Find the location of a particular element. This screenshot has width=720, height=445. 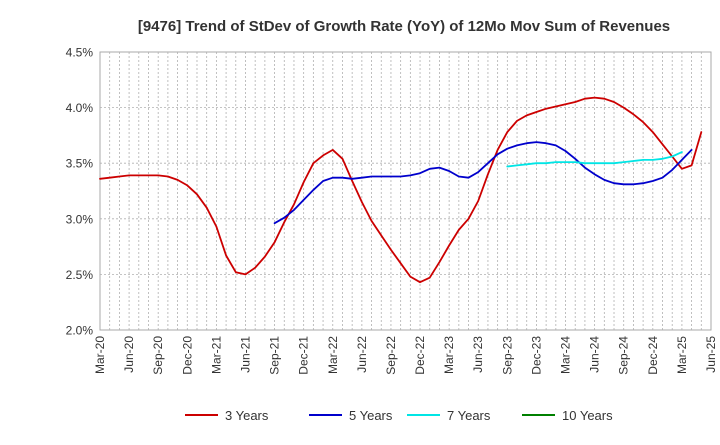

legend-label-7-years: 7 Years is located at coordinates (469, 415).